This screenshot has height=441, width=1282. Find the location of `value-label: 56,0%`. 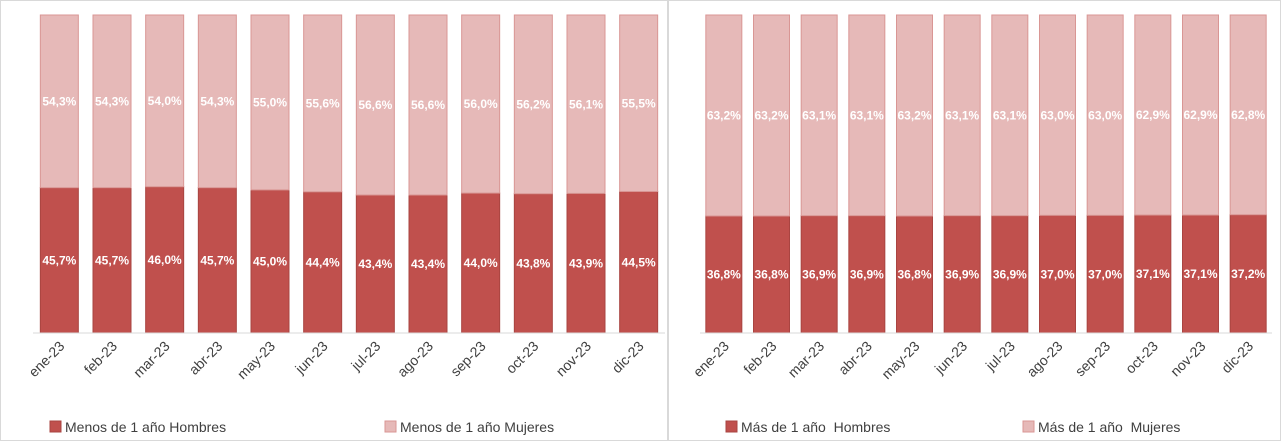

value-label: 56,0% is located at coordinates (481, 104).